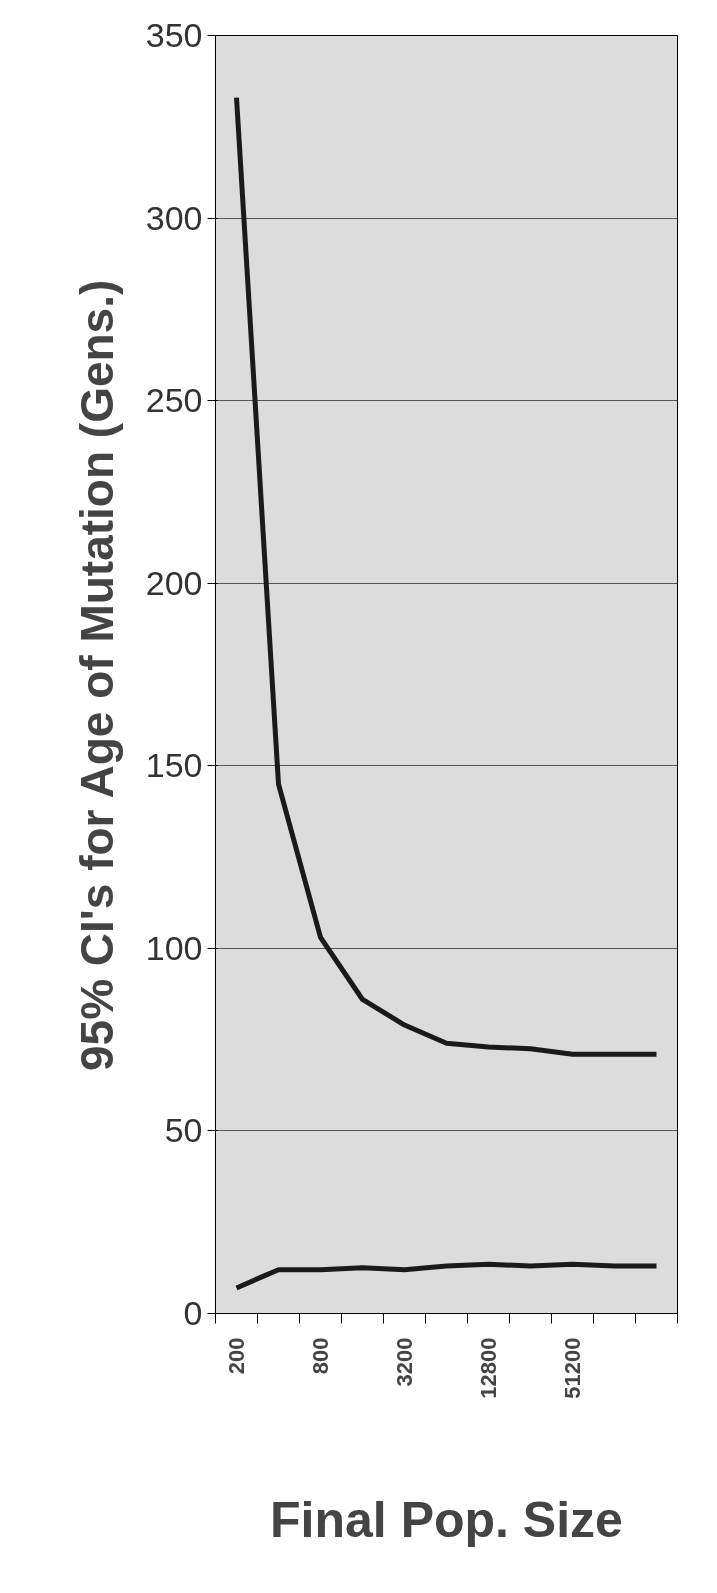 This screenshot has height=1593, width=717. Describe the element at coordinates (96, 675) in the screenshot. I see `y-axis-title: 95% CI's for Age of Mutation (Gens.)` at that location.